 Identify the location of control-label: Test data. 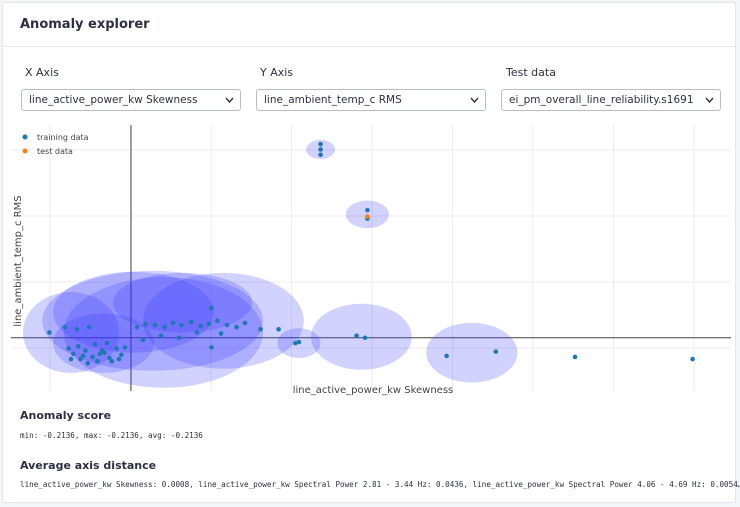
(531, 72).